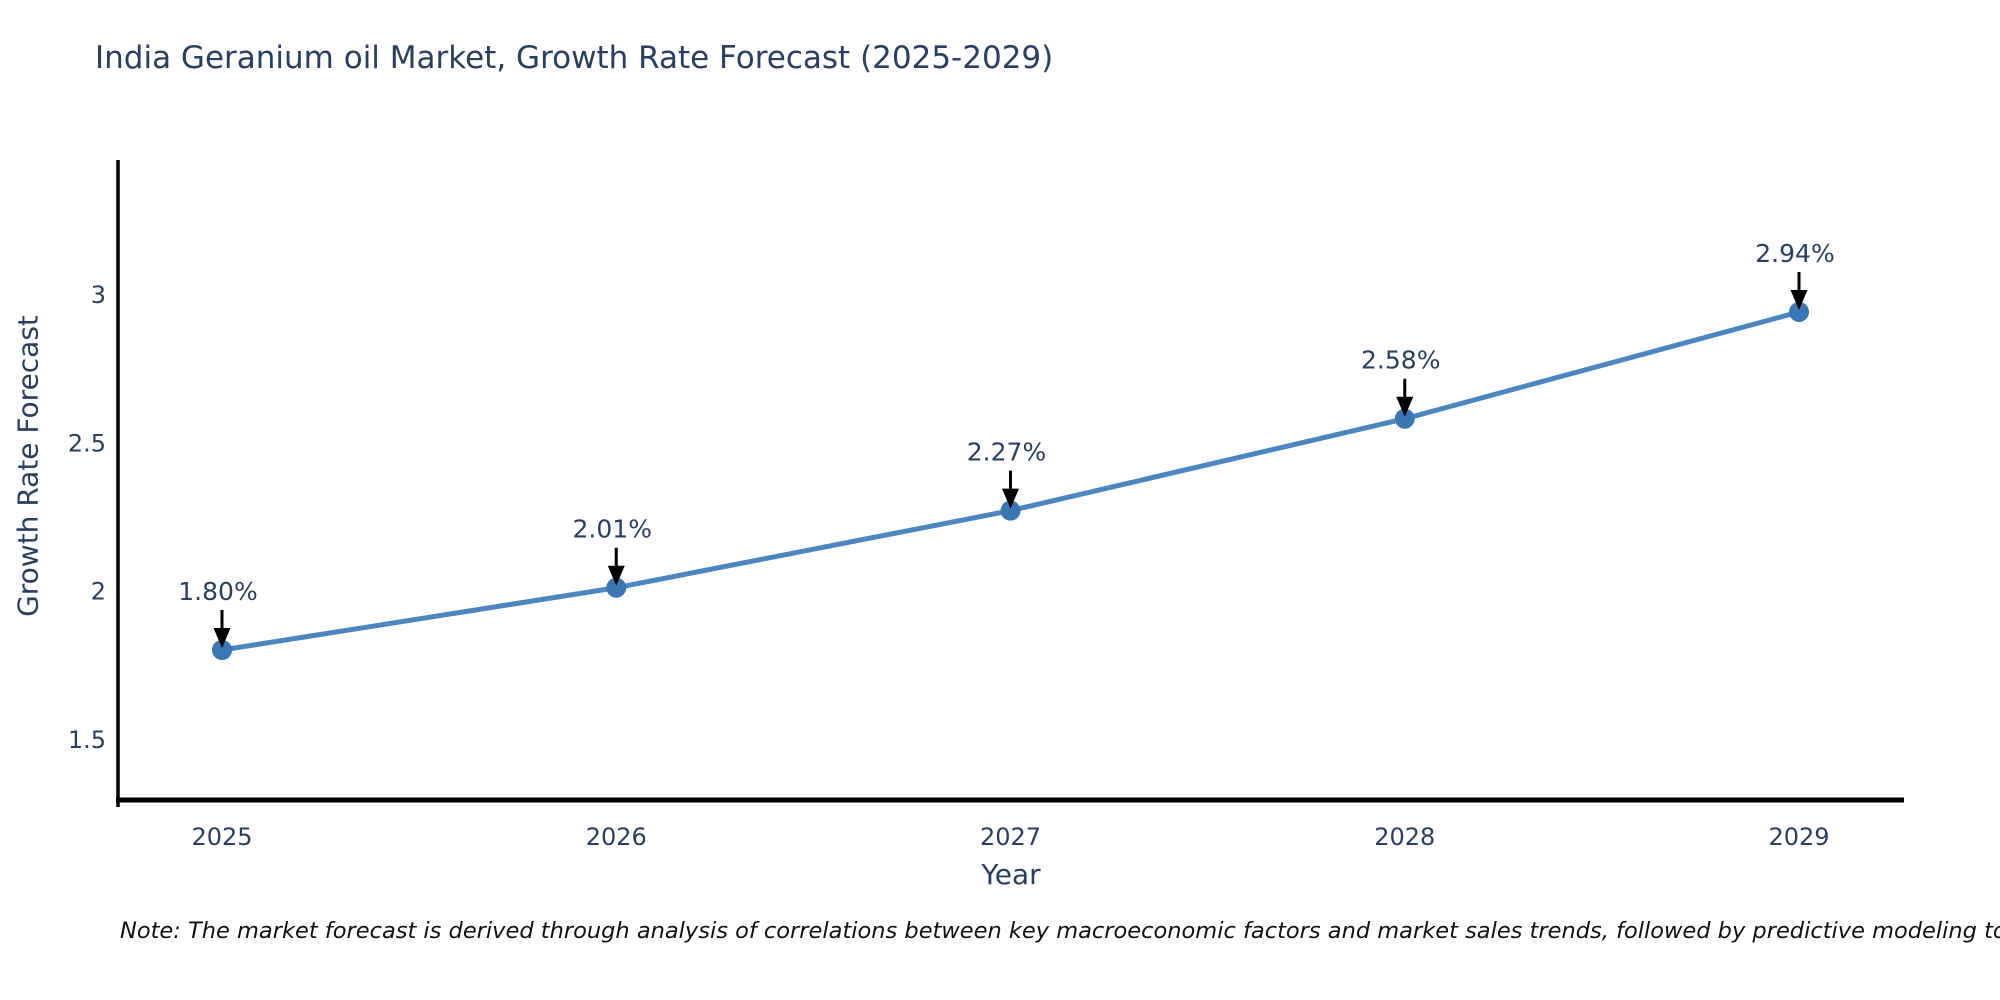 The width and height of the screenshot is (2000, 1000). Describe the element at coordinates (1010, 510) in the screenshot. I see `data-point-2027` at that location.